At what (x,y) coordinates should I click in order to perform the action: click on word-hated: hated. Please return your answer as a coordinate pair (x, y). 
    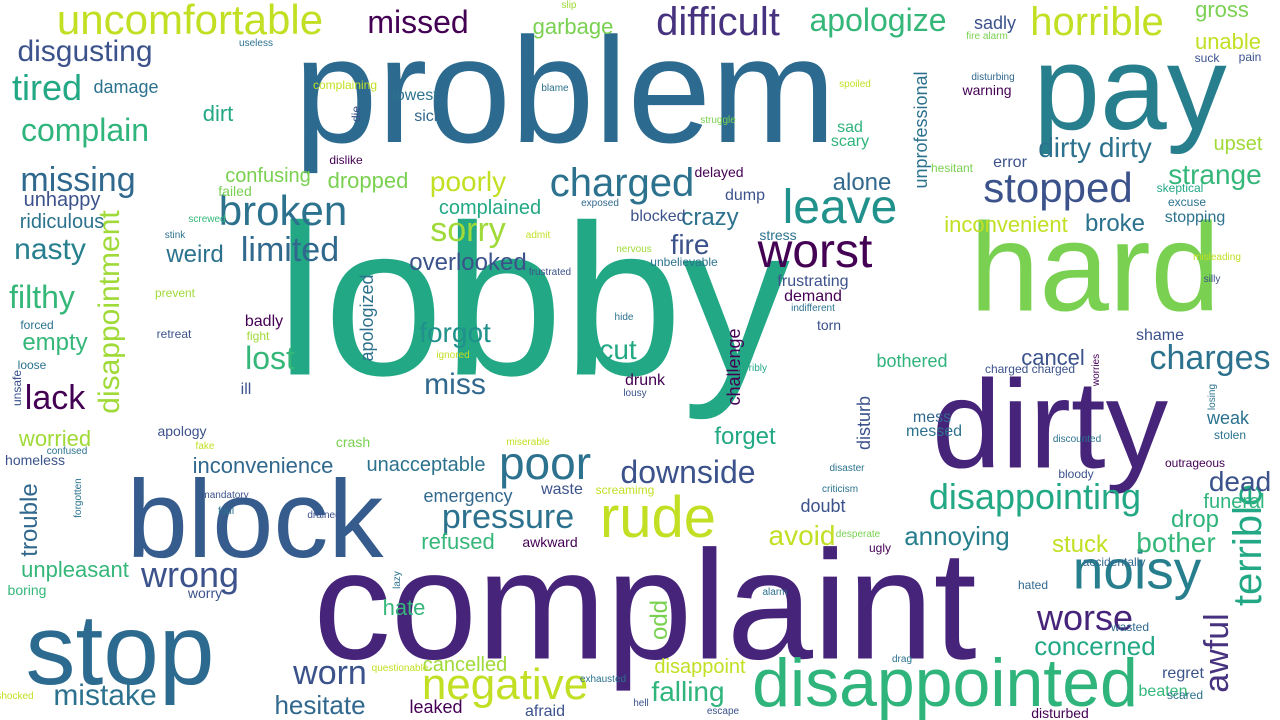
    Looking at the image, I should click on (1033, 585).